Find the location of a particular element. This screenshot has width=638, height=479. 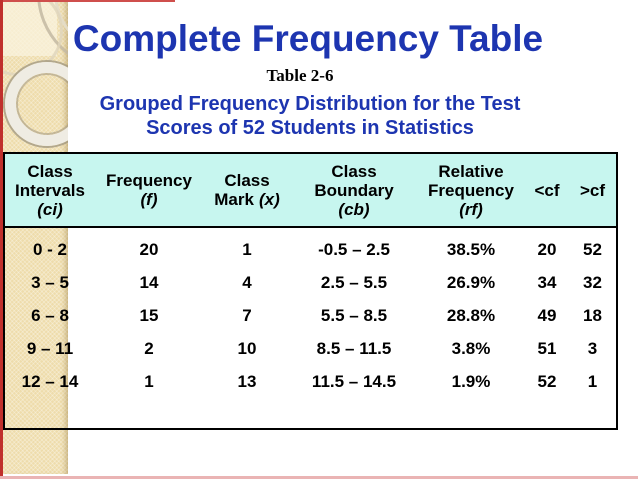

cell-greater-cf: 1 is located at coordinates (592, 381).